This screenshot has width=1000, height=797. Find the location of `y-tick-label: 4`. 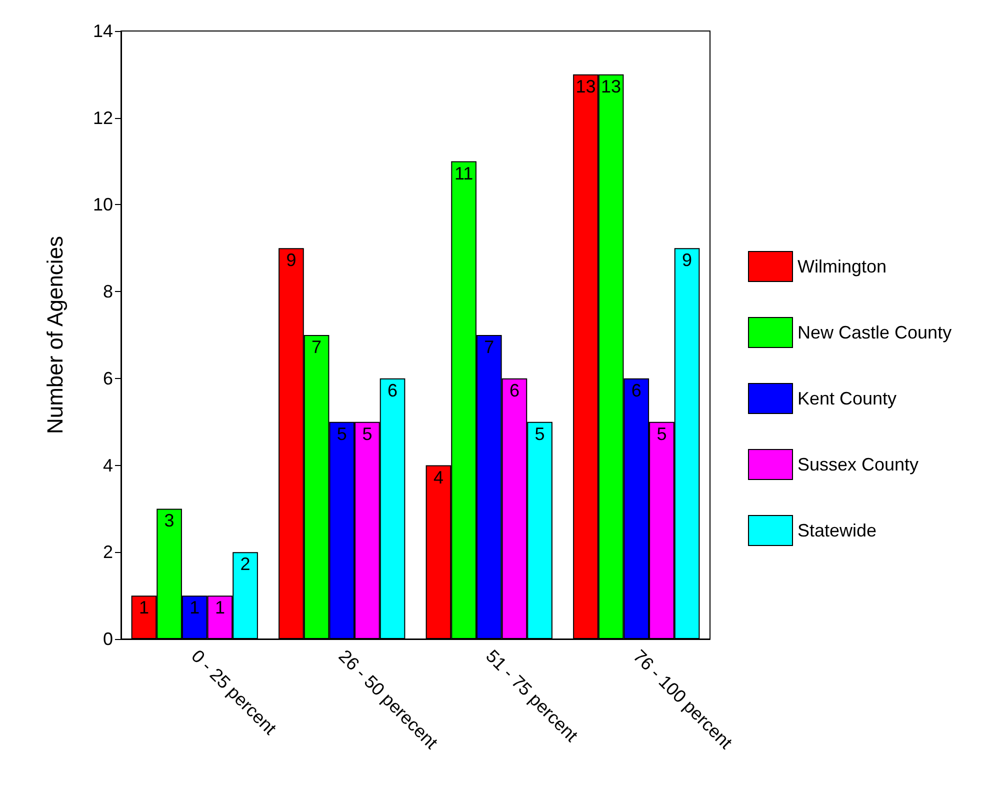

y-tick-label: 4 is located at coordinates (107, 465).